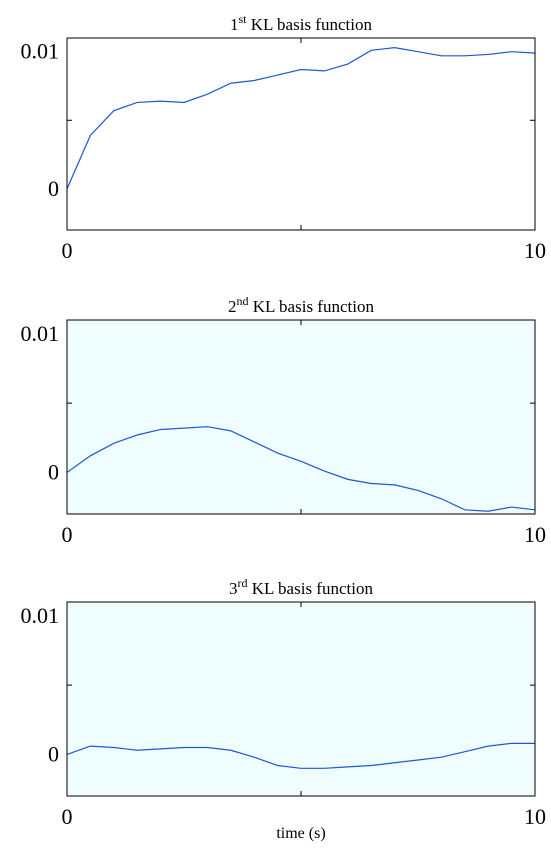 The image size is (551, 848). What do you see at coordinates (243, 19) in the screenshot?
I see `title-superscript: st` at bounding box center [243, 19].